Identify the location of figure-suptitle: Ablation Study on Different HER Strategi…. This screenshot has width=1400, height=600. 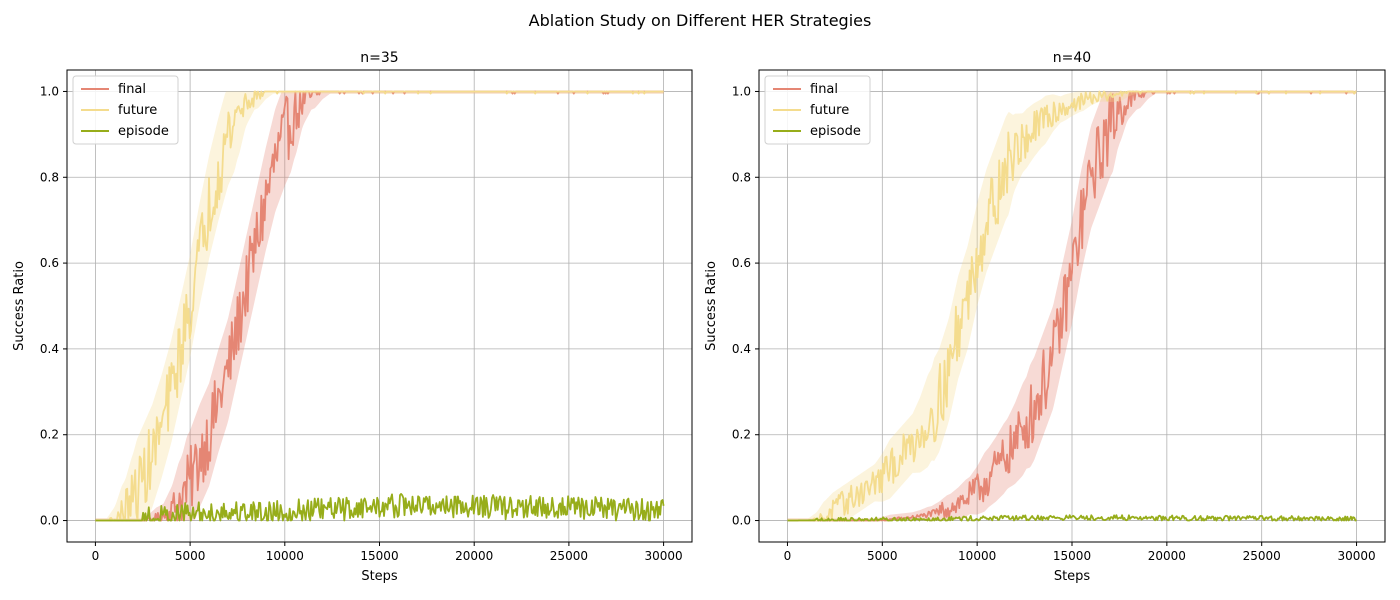
(700, 20).